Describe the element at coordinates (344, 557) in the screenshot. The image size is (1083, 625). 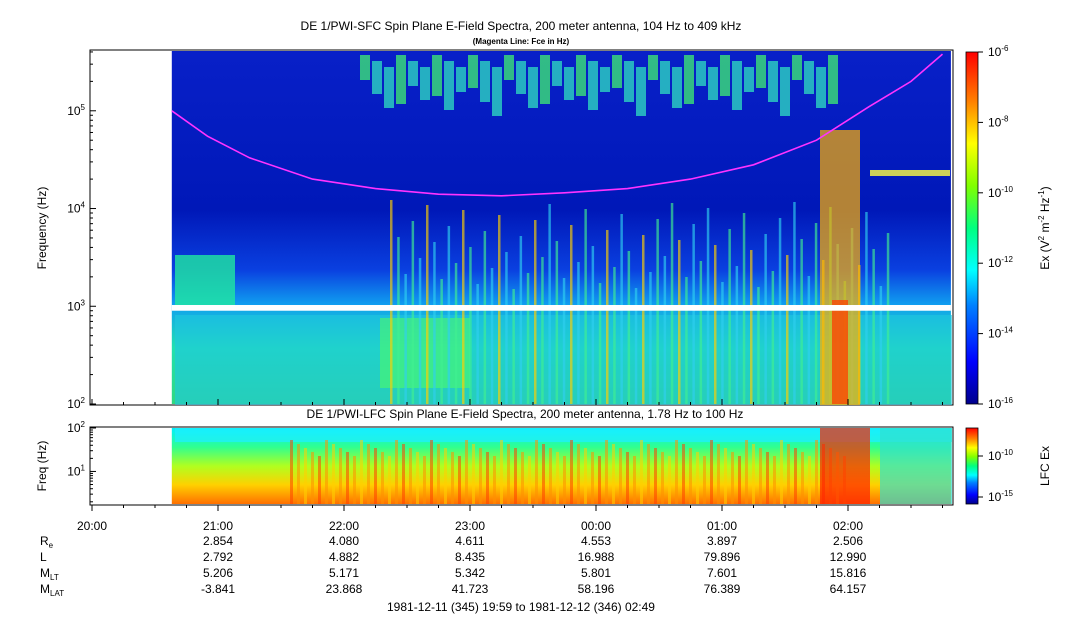
I see `ephemeris-value: 4.882` at that location.